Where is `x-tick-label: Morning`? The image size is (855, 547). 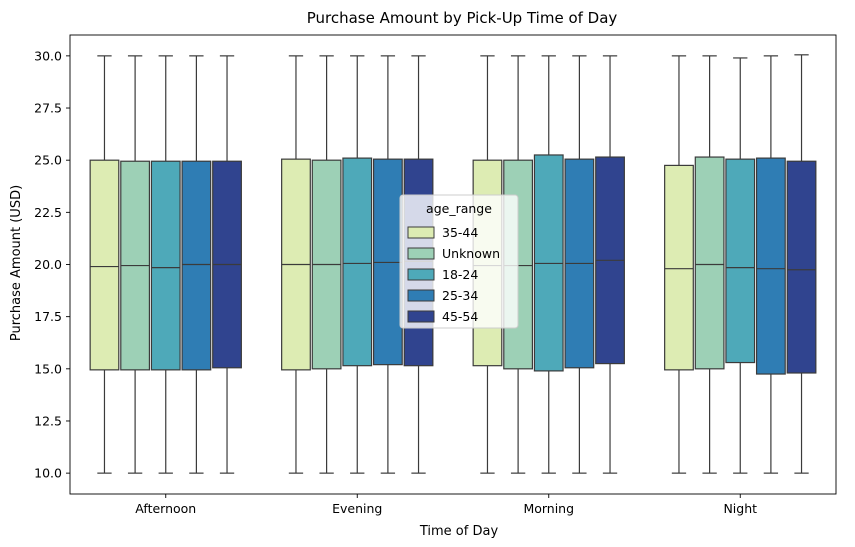
x-tick-label: Morning is located at coordinates (548, 508).